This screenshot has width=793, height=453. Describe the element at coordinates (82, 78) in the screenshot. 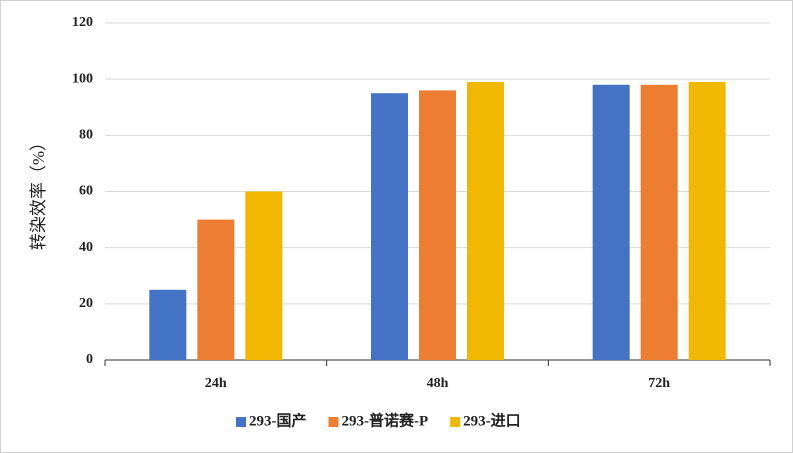

I see `y-tick-label: 100` at that location.